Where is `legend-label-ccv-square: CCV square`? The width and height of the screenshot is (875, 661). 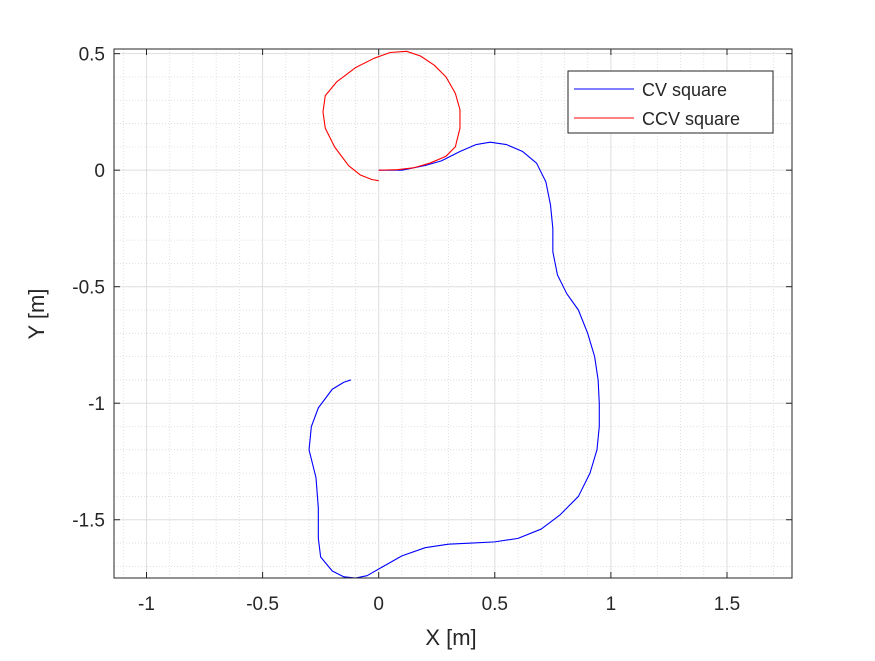
legend-label-ccv-square: CCV square is located at coordinates (691, 119).